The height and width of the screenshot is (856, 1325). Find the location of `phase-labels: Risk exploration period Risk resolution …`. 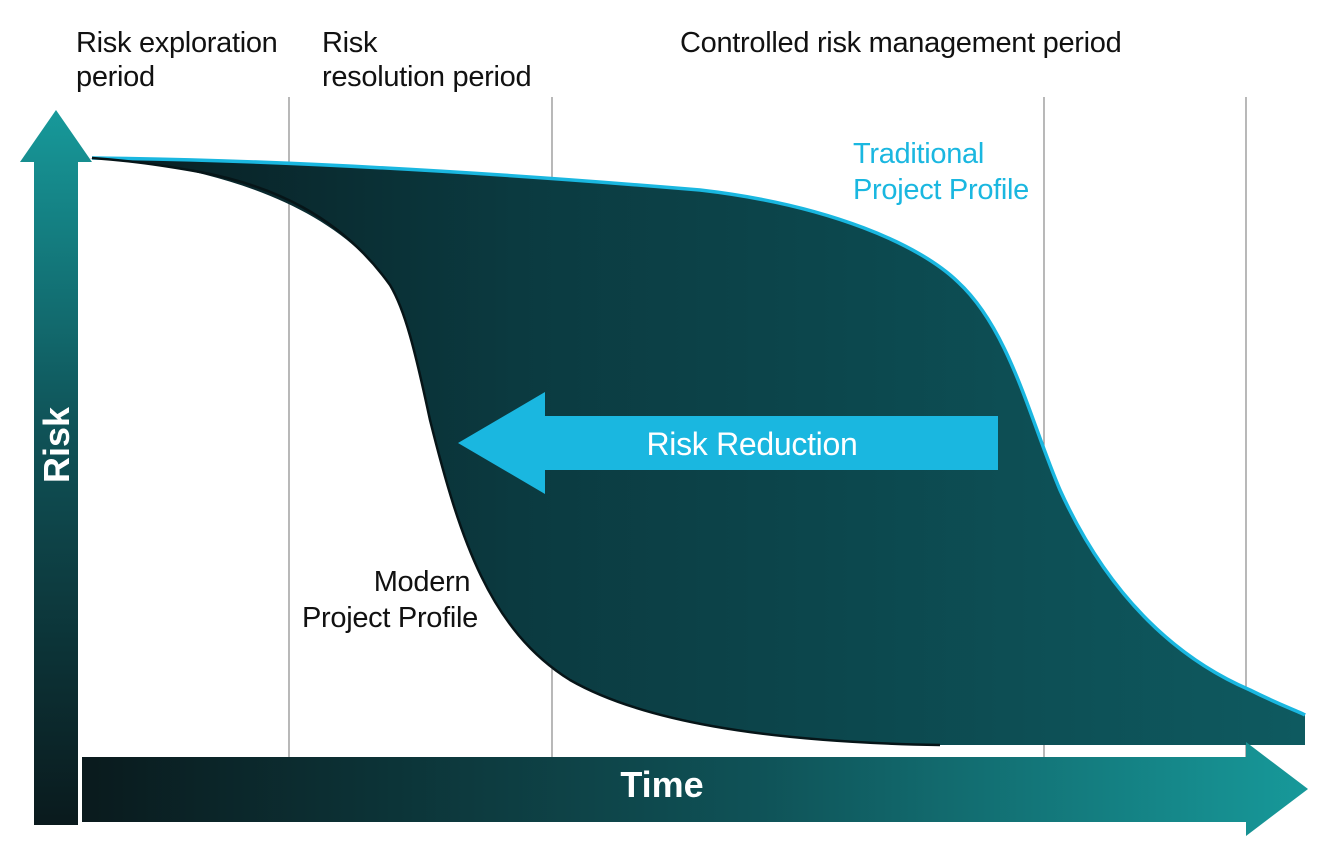

phase-labels: Risk exploration period Risk resolution … is located at coordinates (599, 60).